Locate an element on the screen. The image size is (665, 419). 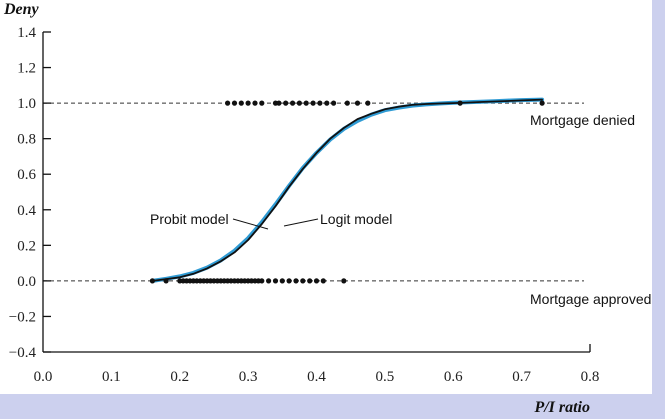
x-tick-label: 0.3 is located at coordinates (248, 377).